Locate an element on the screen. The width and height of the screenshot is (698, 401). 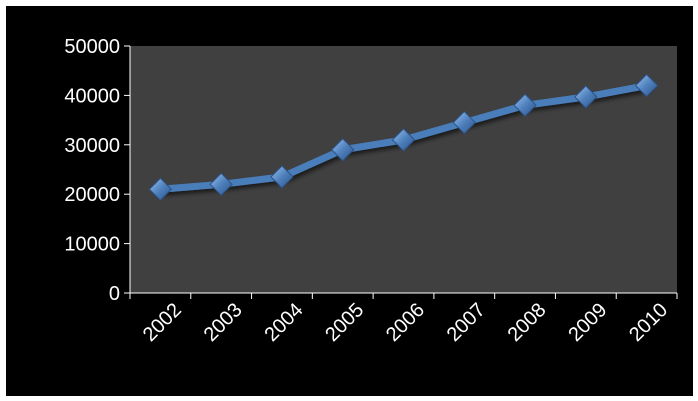
y-tick-label: 50000 is located at coordinates (92, 47).